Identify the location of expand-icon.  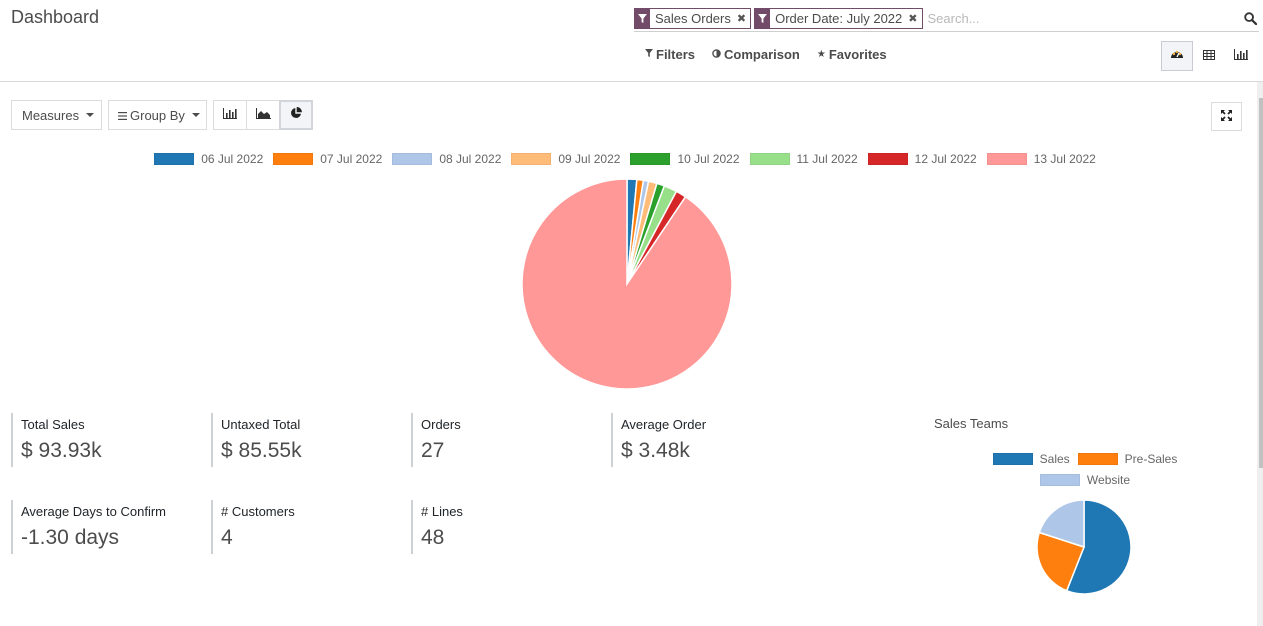
(1226, 117).